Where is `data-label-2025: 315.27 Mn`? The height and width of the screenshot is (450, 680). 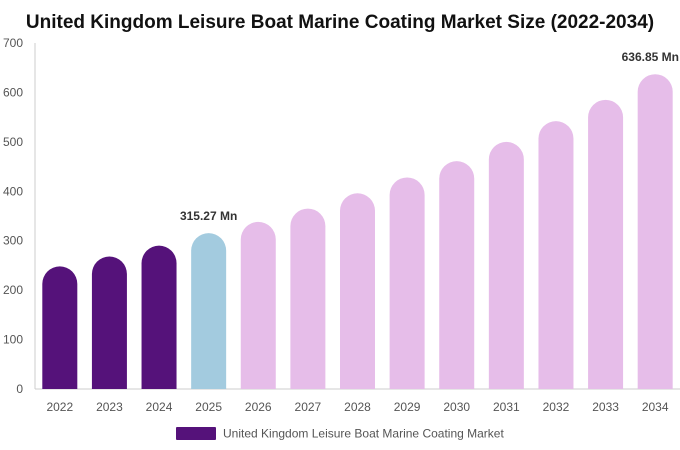 data-label-2025: 315.27 Mn is located at coordinates (208, 216).